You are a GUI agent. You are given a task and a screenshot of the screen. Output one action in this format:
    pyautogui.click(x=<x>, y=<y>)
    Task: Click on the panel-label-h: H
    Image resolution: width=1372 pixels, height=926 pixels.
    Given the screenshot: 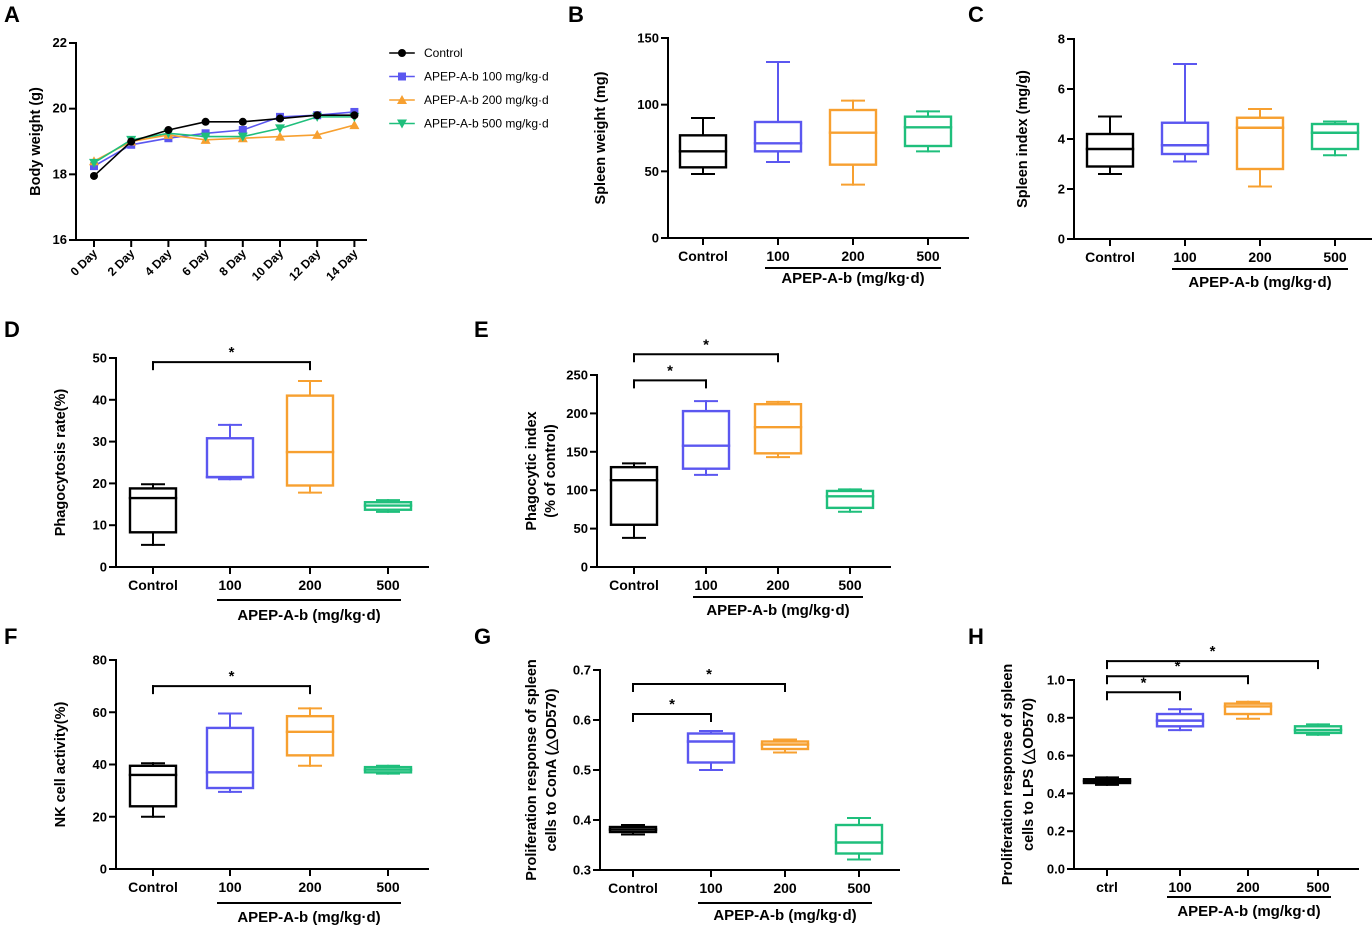 What is the action you would take?
    pyautogui.click(x=976, y=636)
    